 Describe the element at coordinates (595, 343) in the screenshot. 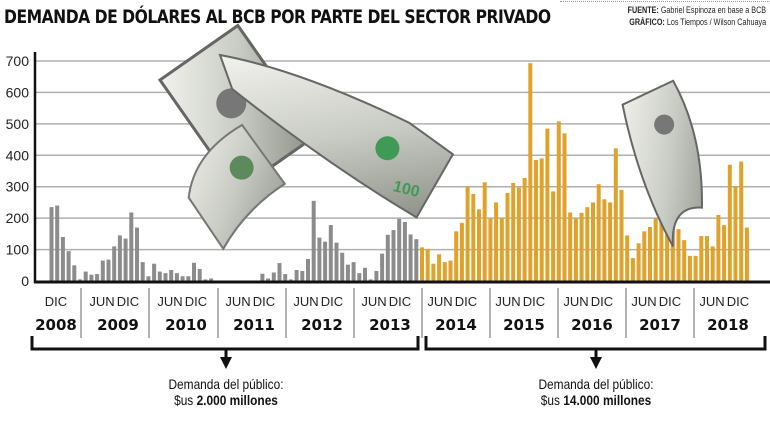

I see `bracket-2014-2018` at that location.